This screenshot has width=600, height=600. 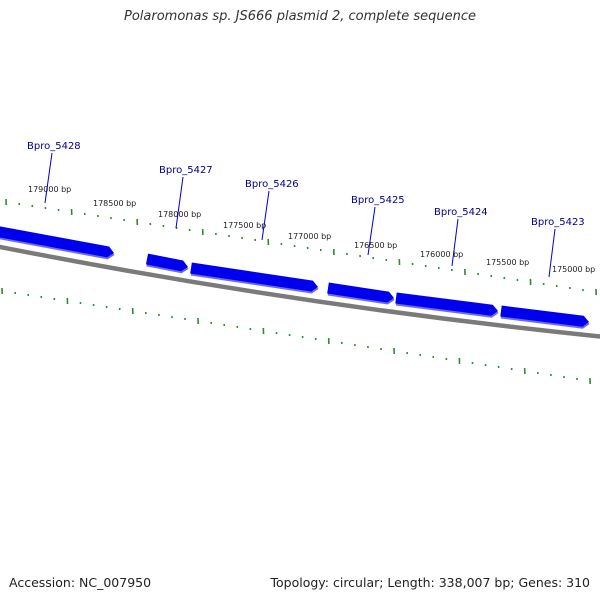 I want to click on gene-label-bpro-5426: Bpro_5426, so click(x=272, y=184).